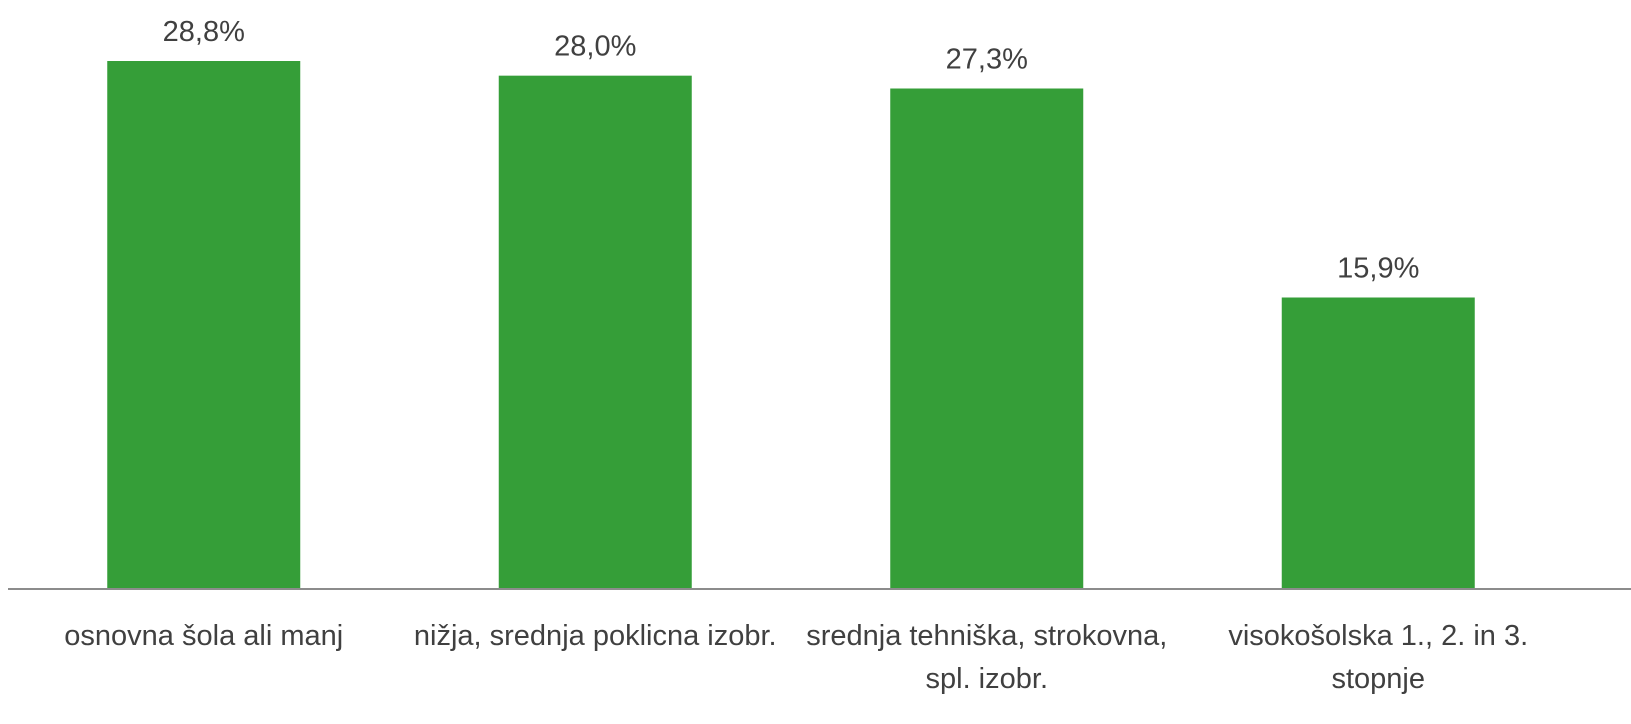 The width and height of the screenshot is (1631, 724). I want to click on x-tick-label: visokošolska 1., 2. in 3. stopnje, so click(1378, 657).